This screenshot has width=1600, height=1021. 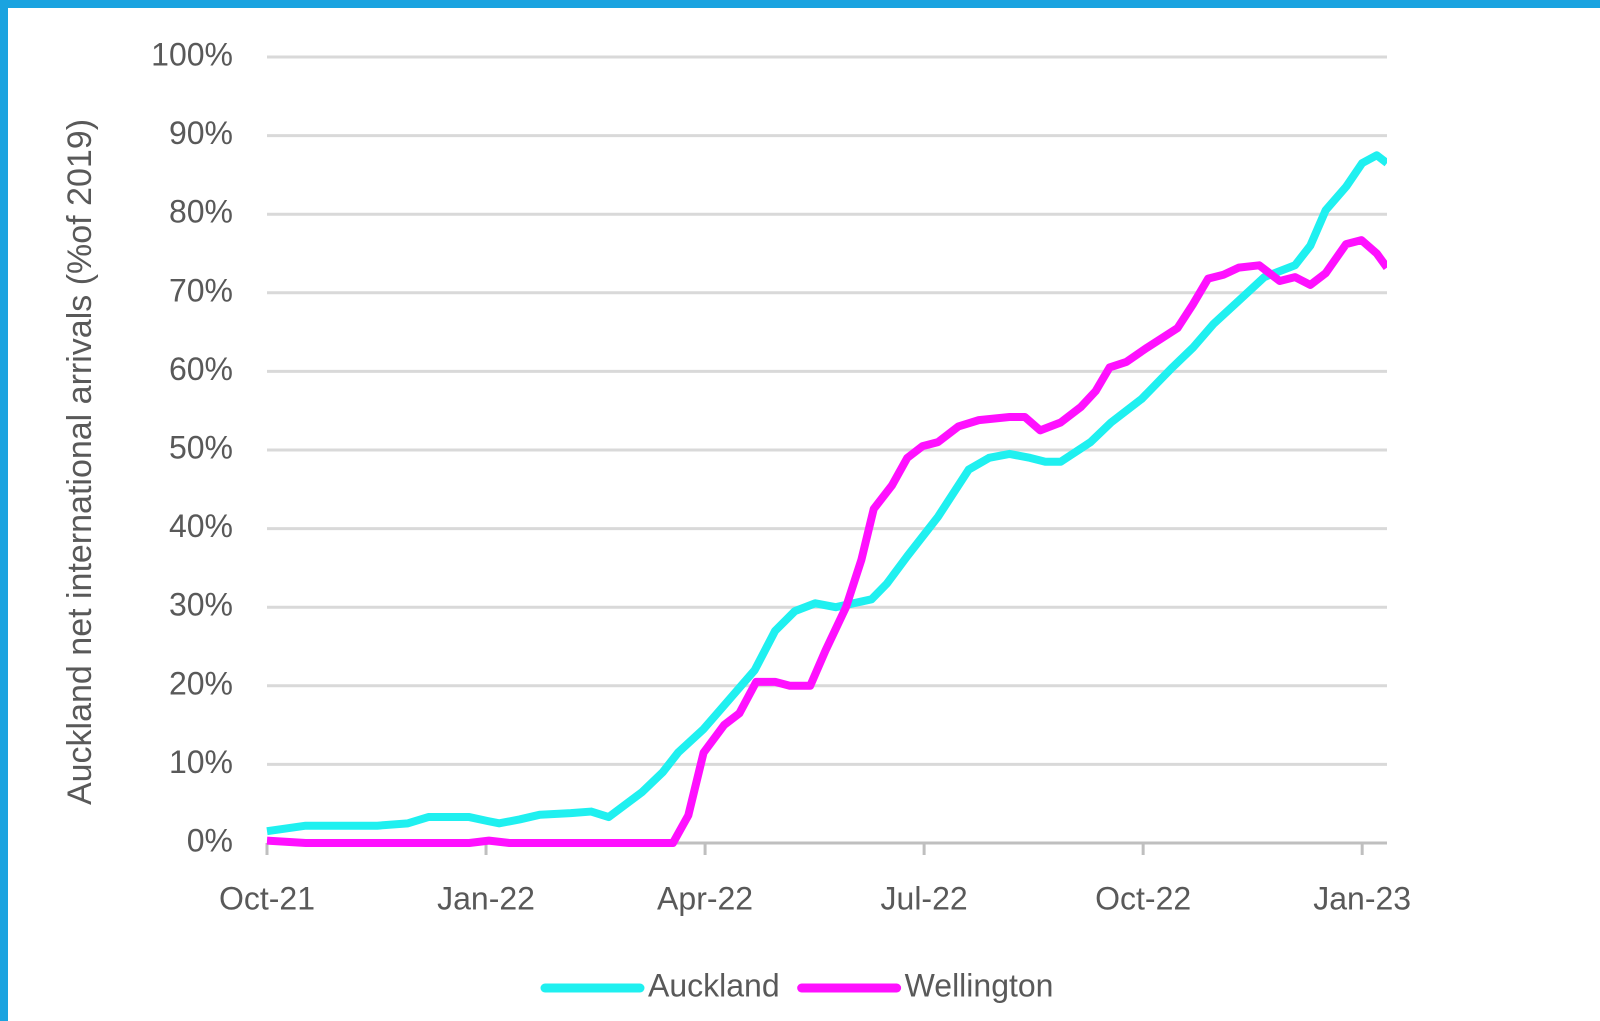 What do you see at coordinates (192, 54) in the screenshot?
I see `y-tick-label: 100%` at bounding box center [192, 54].